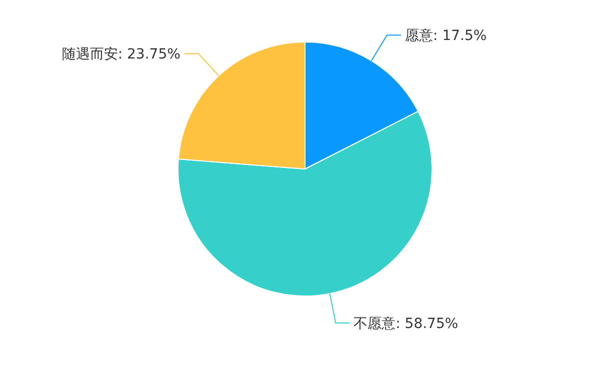  What do you see at coordinates (406, 324) in the screenshot?
I see `slice-label: 不愿意: 58.75%` at bounding box center [406, 324].